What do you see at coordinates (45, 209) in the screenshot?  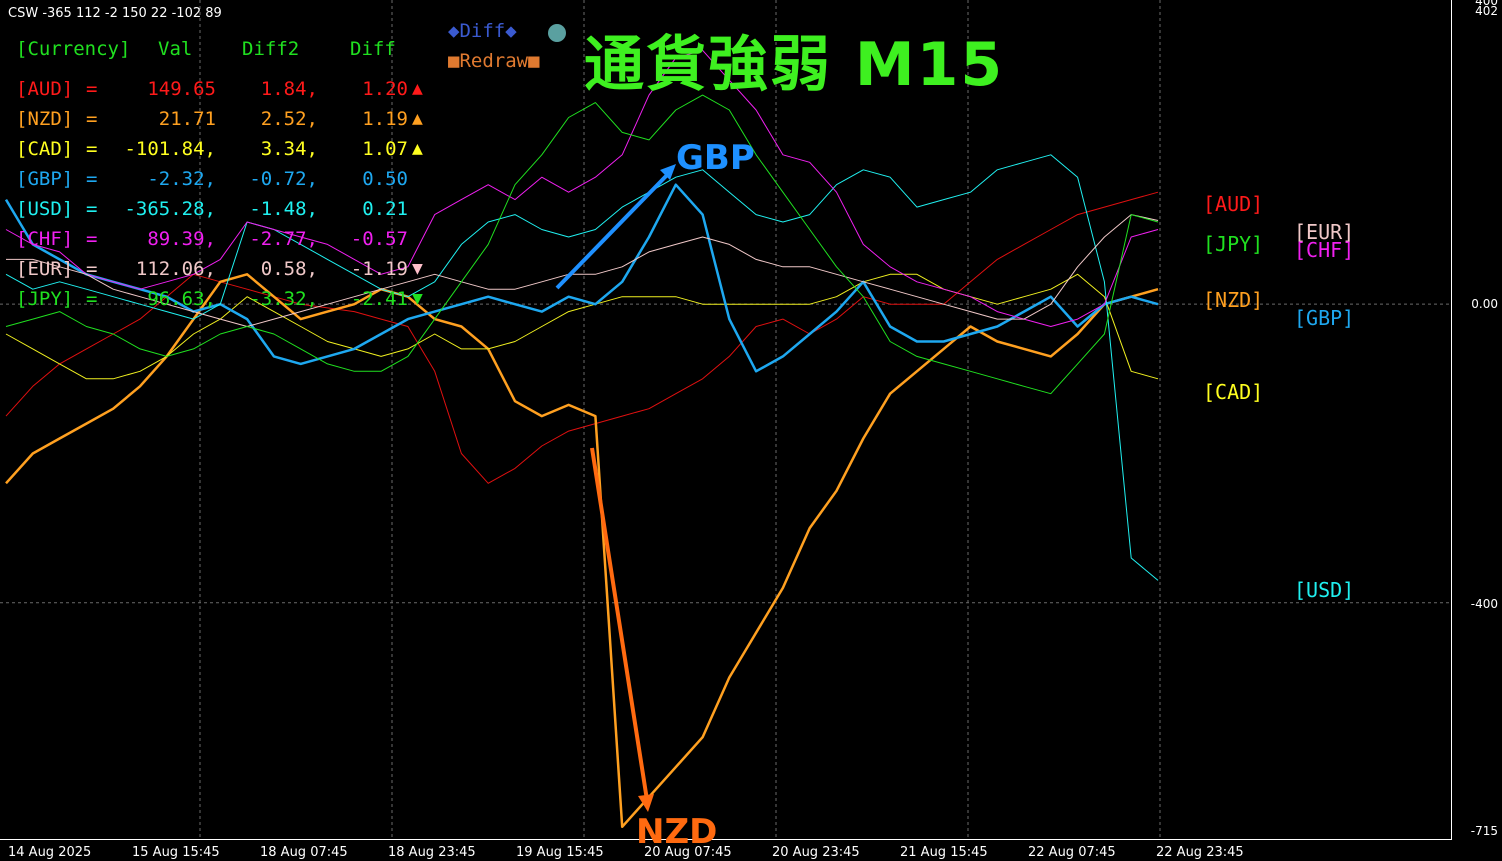 I see `currency-name: [USD]` at bounding box center [45, 209].